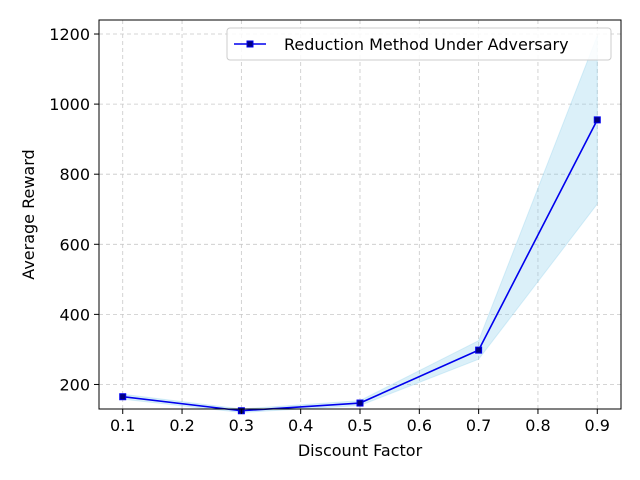 Image resolution: width=640 pixels, height=480 pixels. Describe the element at coordinates (597, 425) in the screenshot. I see `x-tick-label: 0.9` at that location.